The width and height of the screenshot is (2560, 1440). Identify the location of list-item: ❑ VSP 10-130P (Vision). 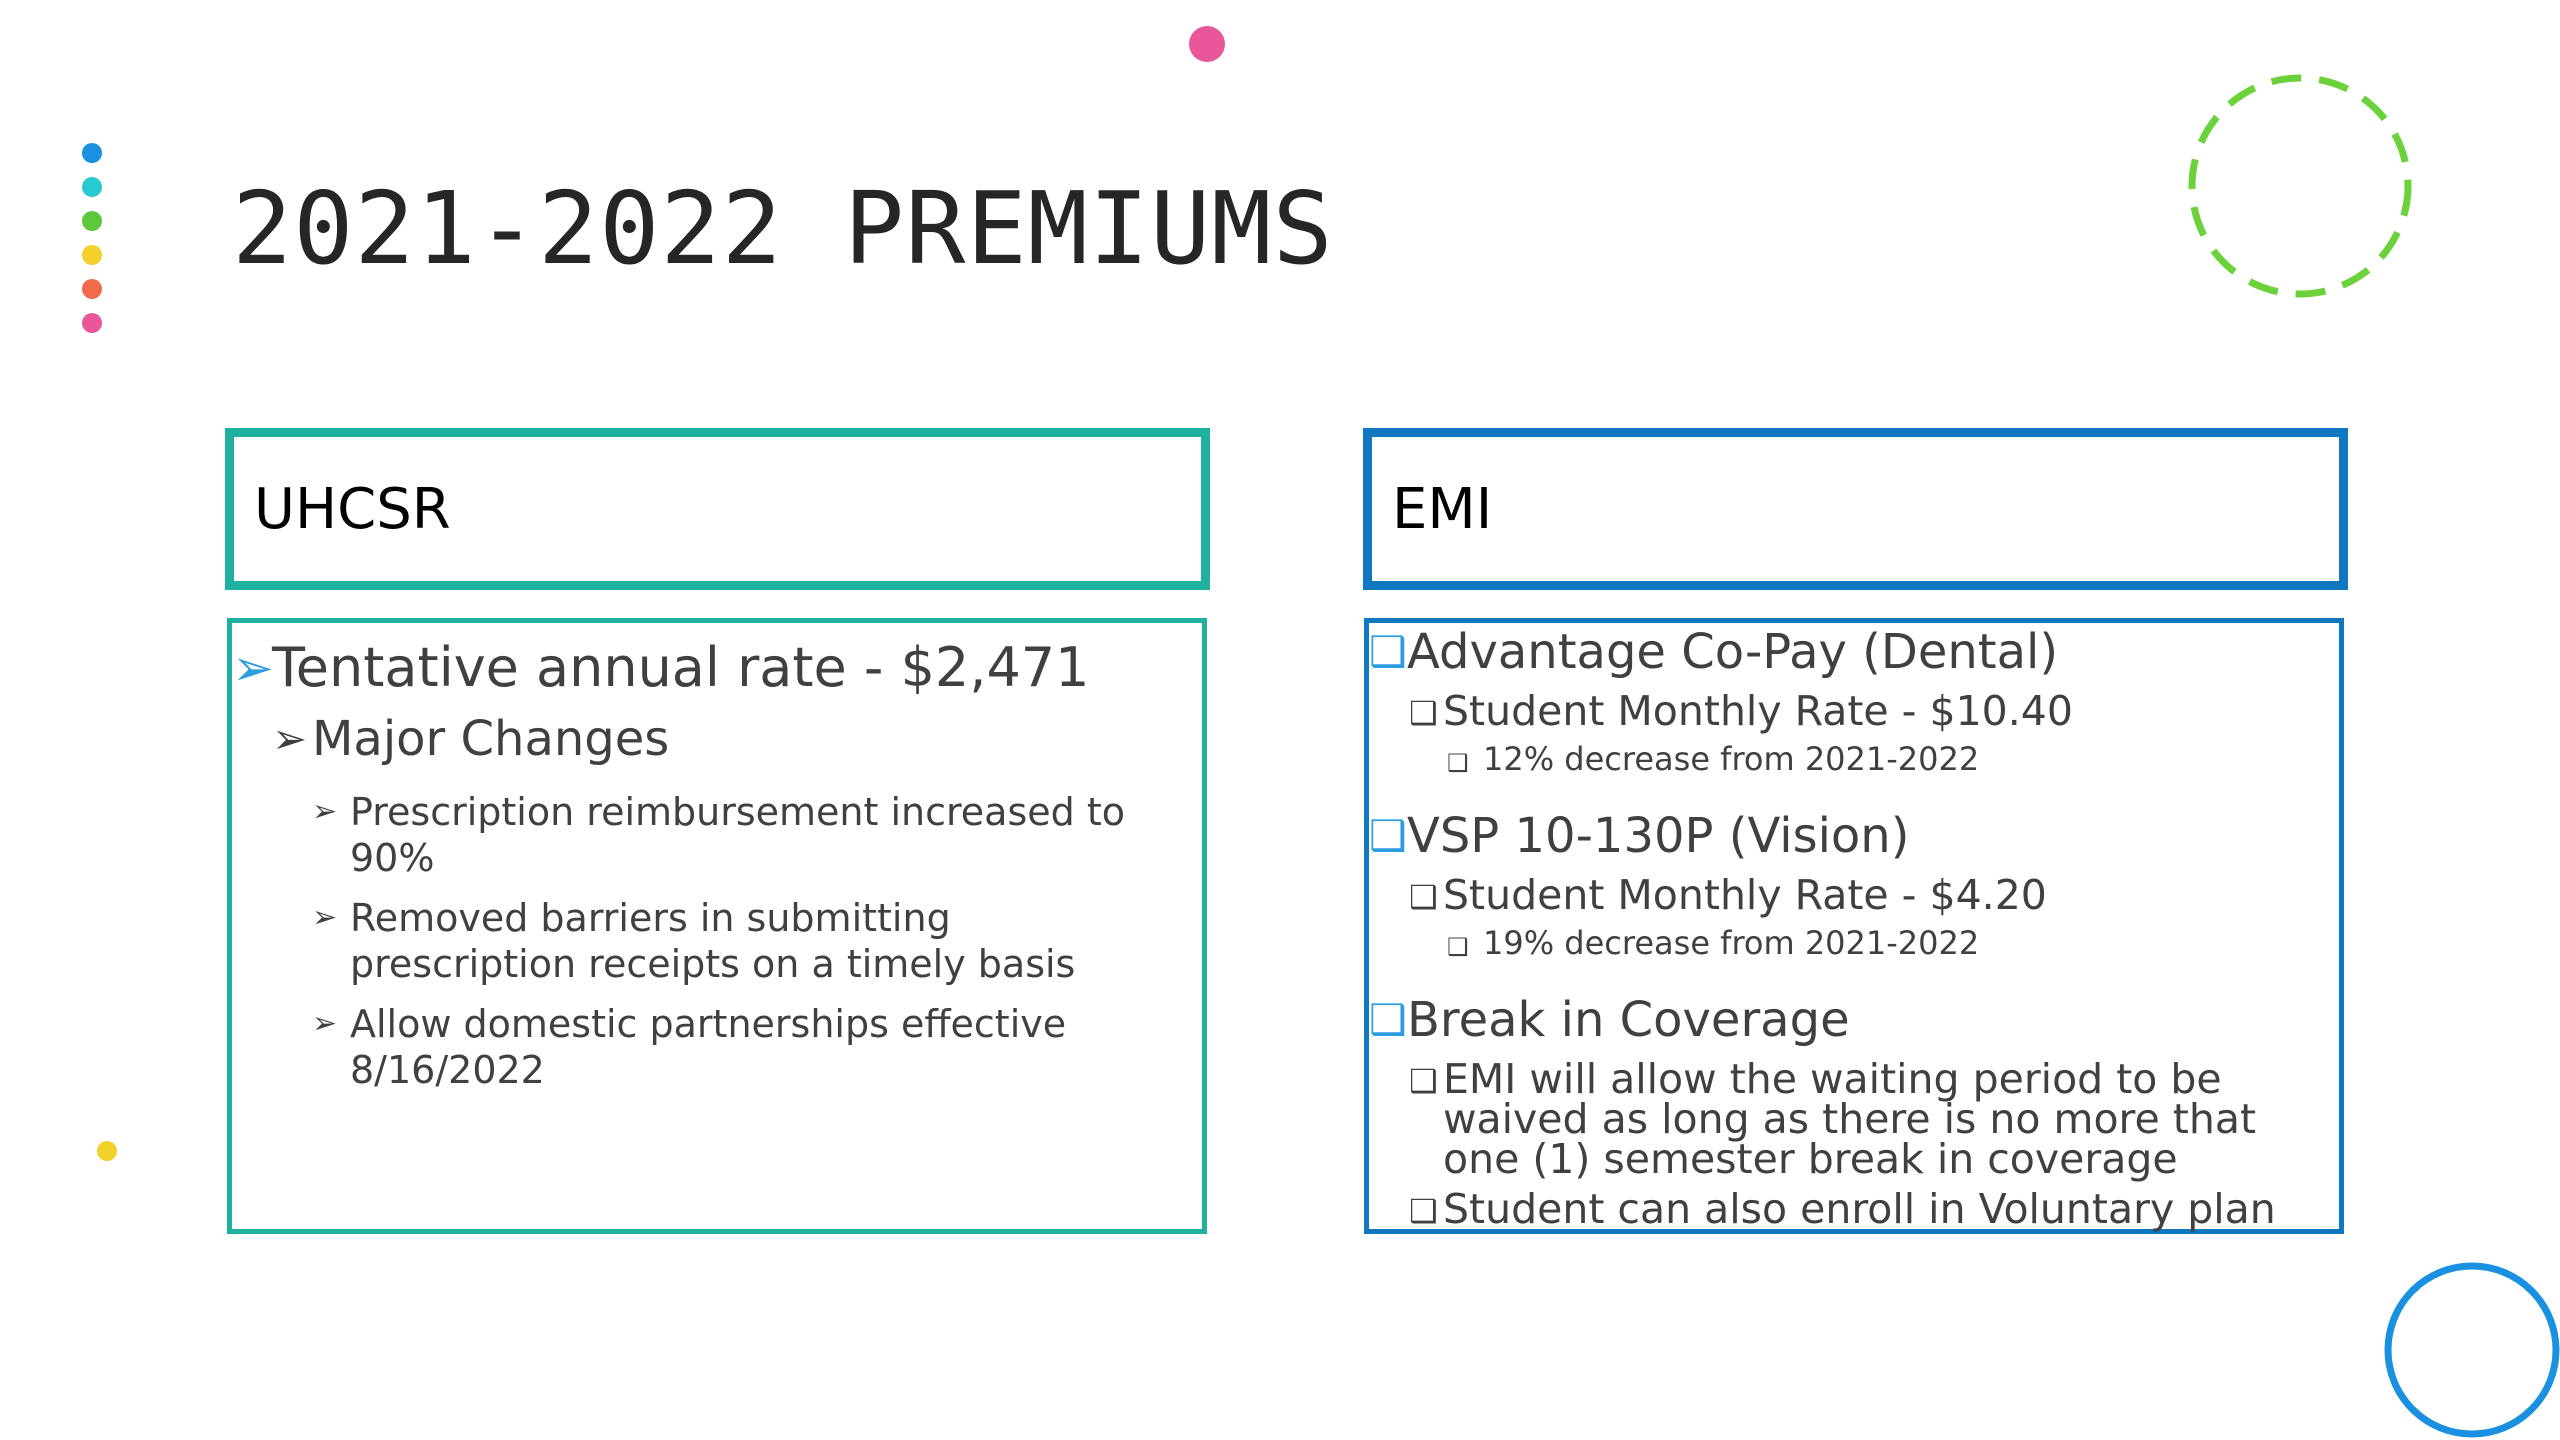
(1854, 836).